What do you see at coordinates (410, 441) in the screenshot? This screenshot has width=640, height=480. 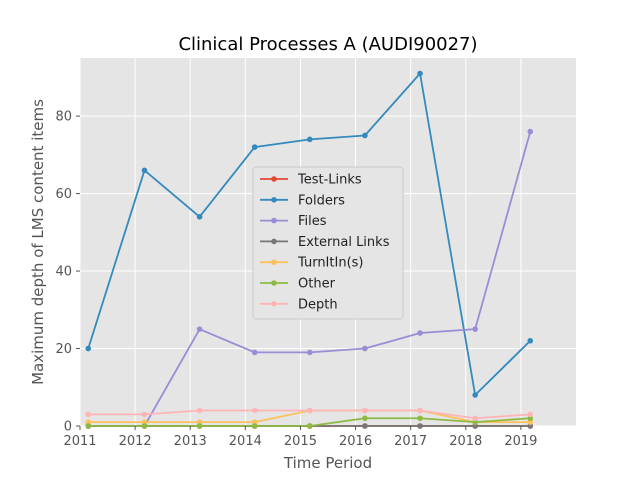 I see `x-tick-label: 2017` at bounding box center [410, 441].